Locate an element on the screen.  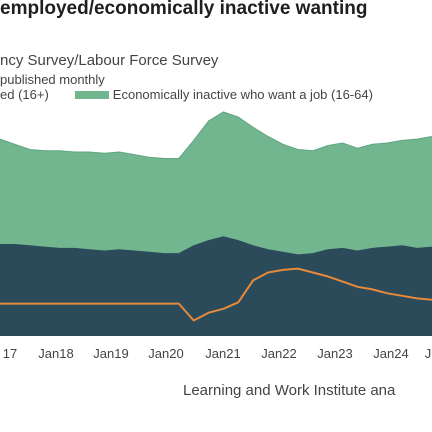
source-label: Learning and Work Institute ana is located at coordinates (289, 390).